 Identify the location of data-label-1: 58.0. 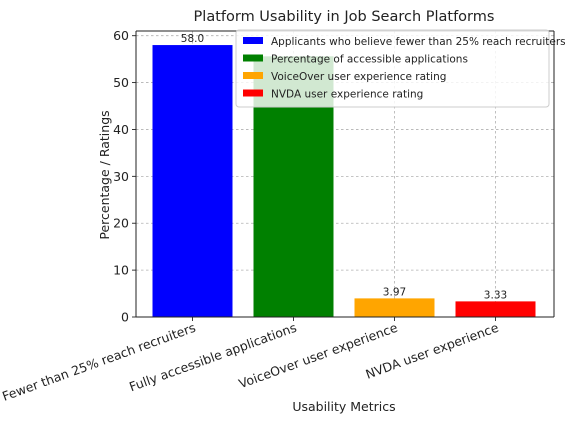
(192, 39).